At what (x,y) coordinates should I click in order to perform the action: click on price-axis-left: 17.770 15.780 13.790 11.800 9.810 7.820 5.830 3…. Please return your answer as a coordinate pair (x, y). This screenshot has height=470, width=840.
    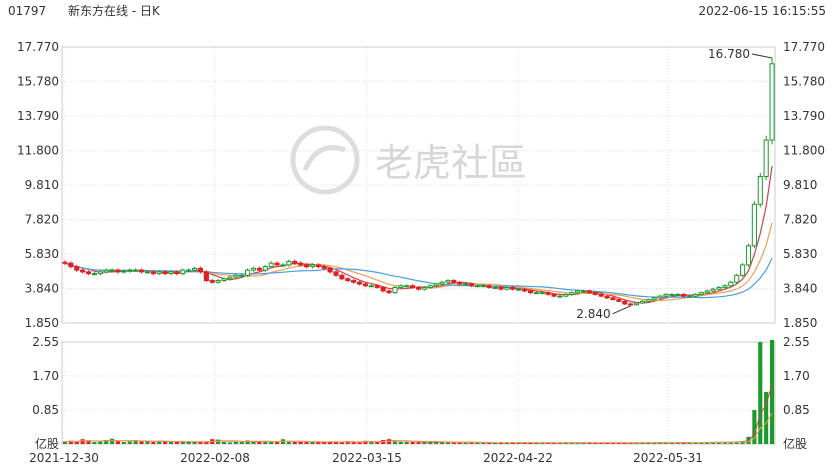
    Looking at the image, I should click on (38, 185).